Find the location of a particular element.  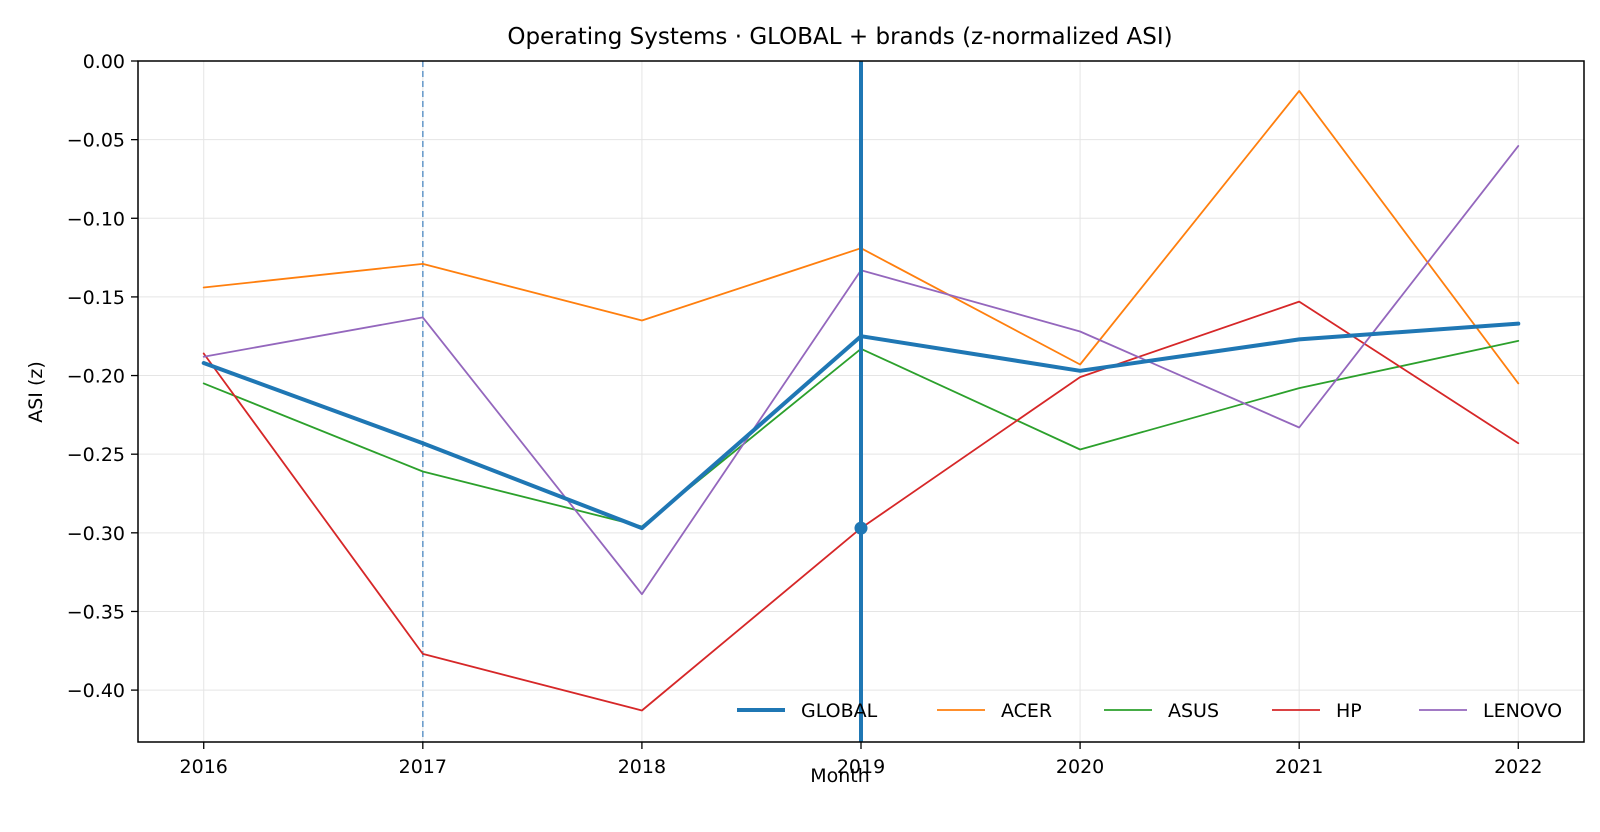

y-tick-label: 0.00 is located at coordinates (104, 62).